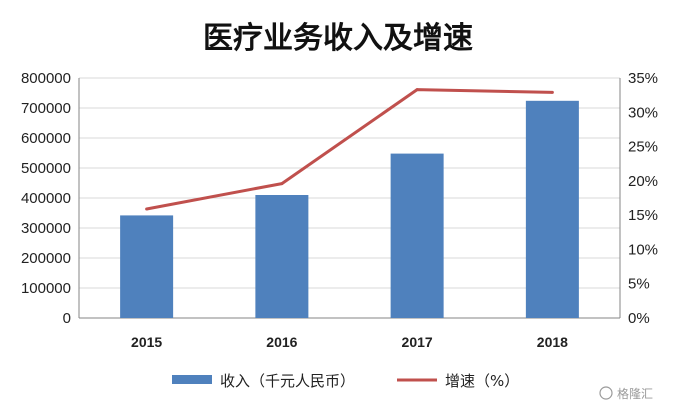 The width and height of the screenshot is (677, 407). I want to click on bar-2018, so click(552, 209).